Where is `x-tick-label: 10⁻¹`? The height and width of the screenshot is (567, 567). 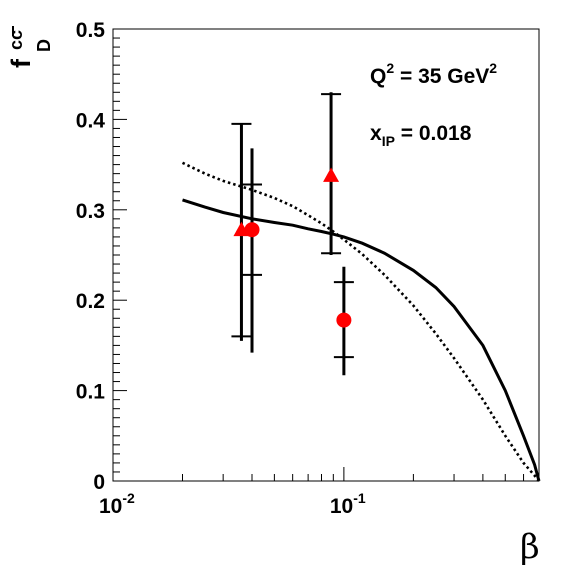
x-tick-label: 10⁻¹ is located at coordinates (348, 504).